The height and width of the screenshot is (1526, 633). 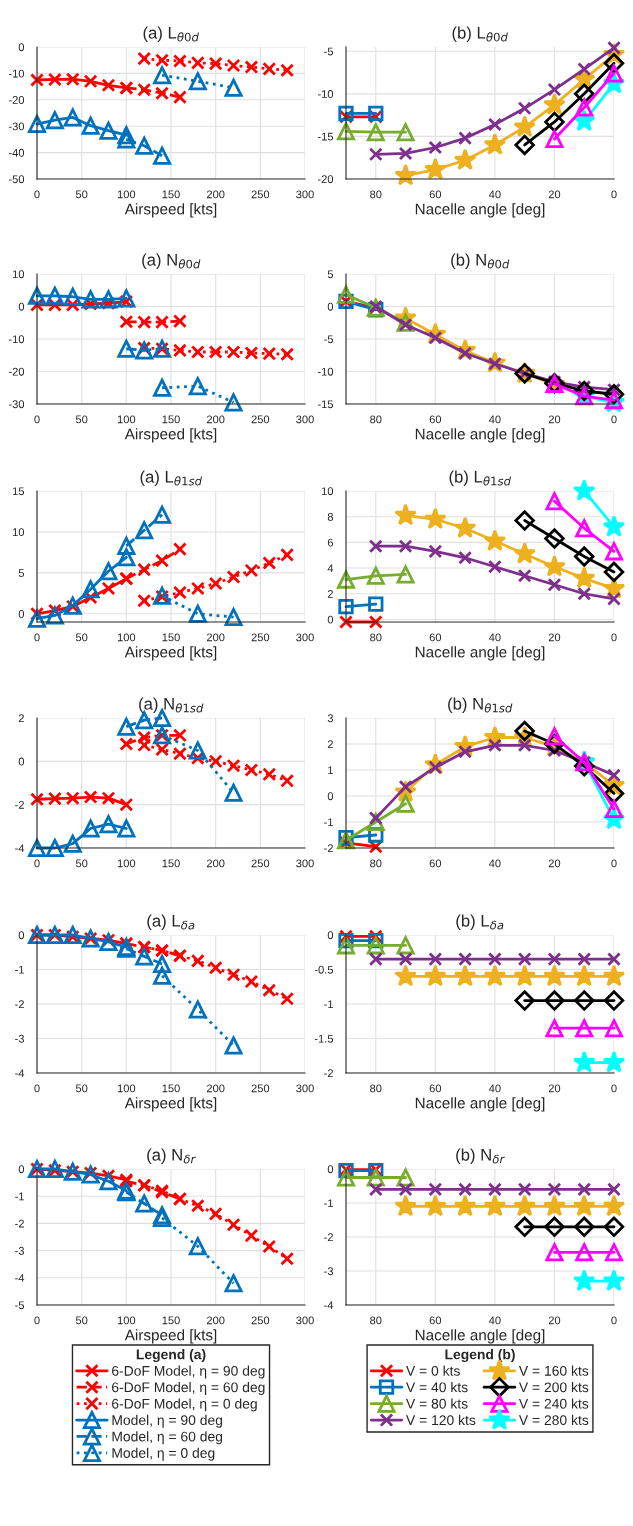 What do you see at coordinates (16, 371) in the screenshot?
I see `y-tick-label: -20` at bounding box center [16, 371].